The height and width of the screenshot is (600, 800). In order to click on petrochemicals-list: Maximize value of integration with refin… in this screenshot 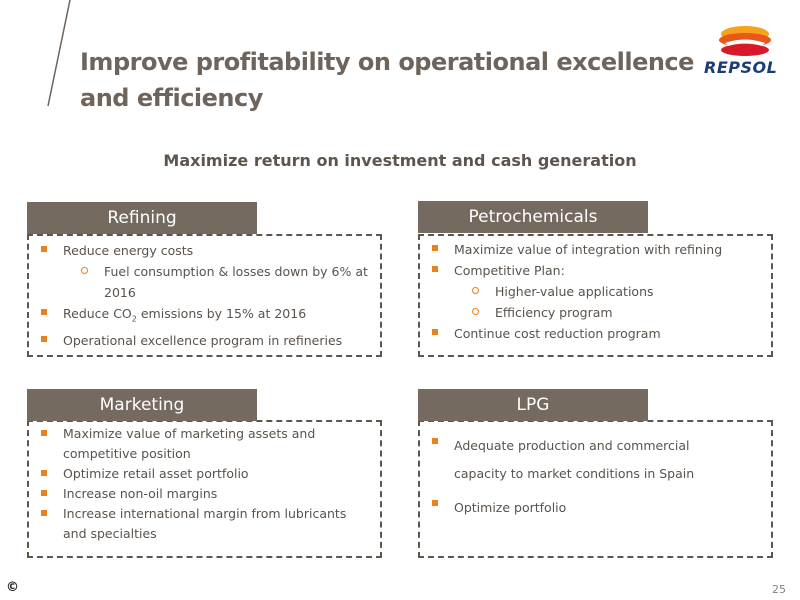, I will do `click(595, 291)`.